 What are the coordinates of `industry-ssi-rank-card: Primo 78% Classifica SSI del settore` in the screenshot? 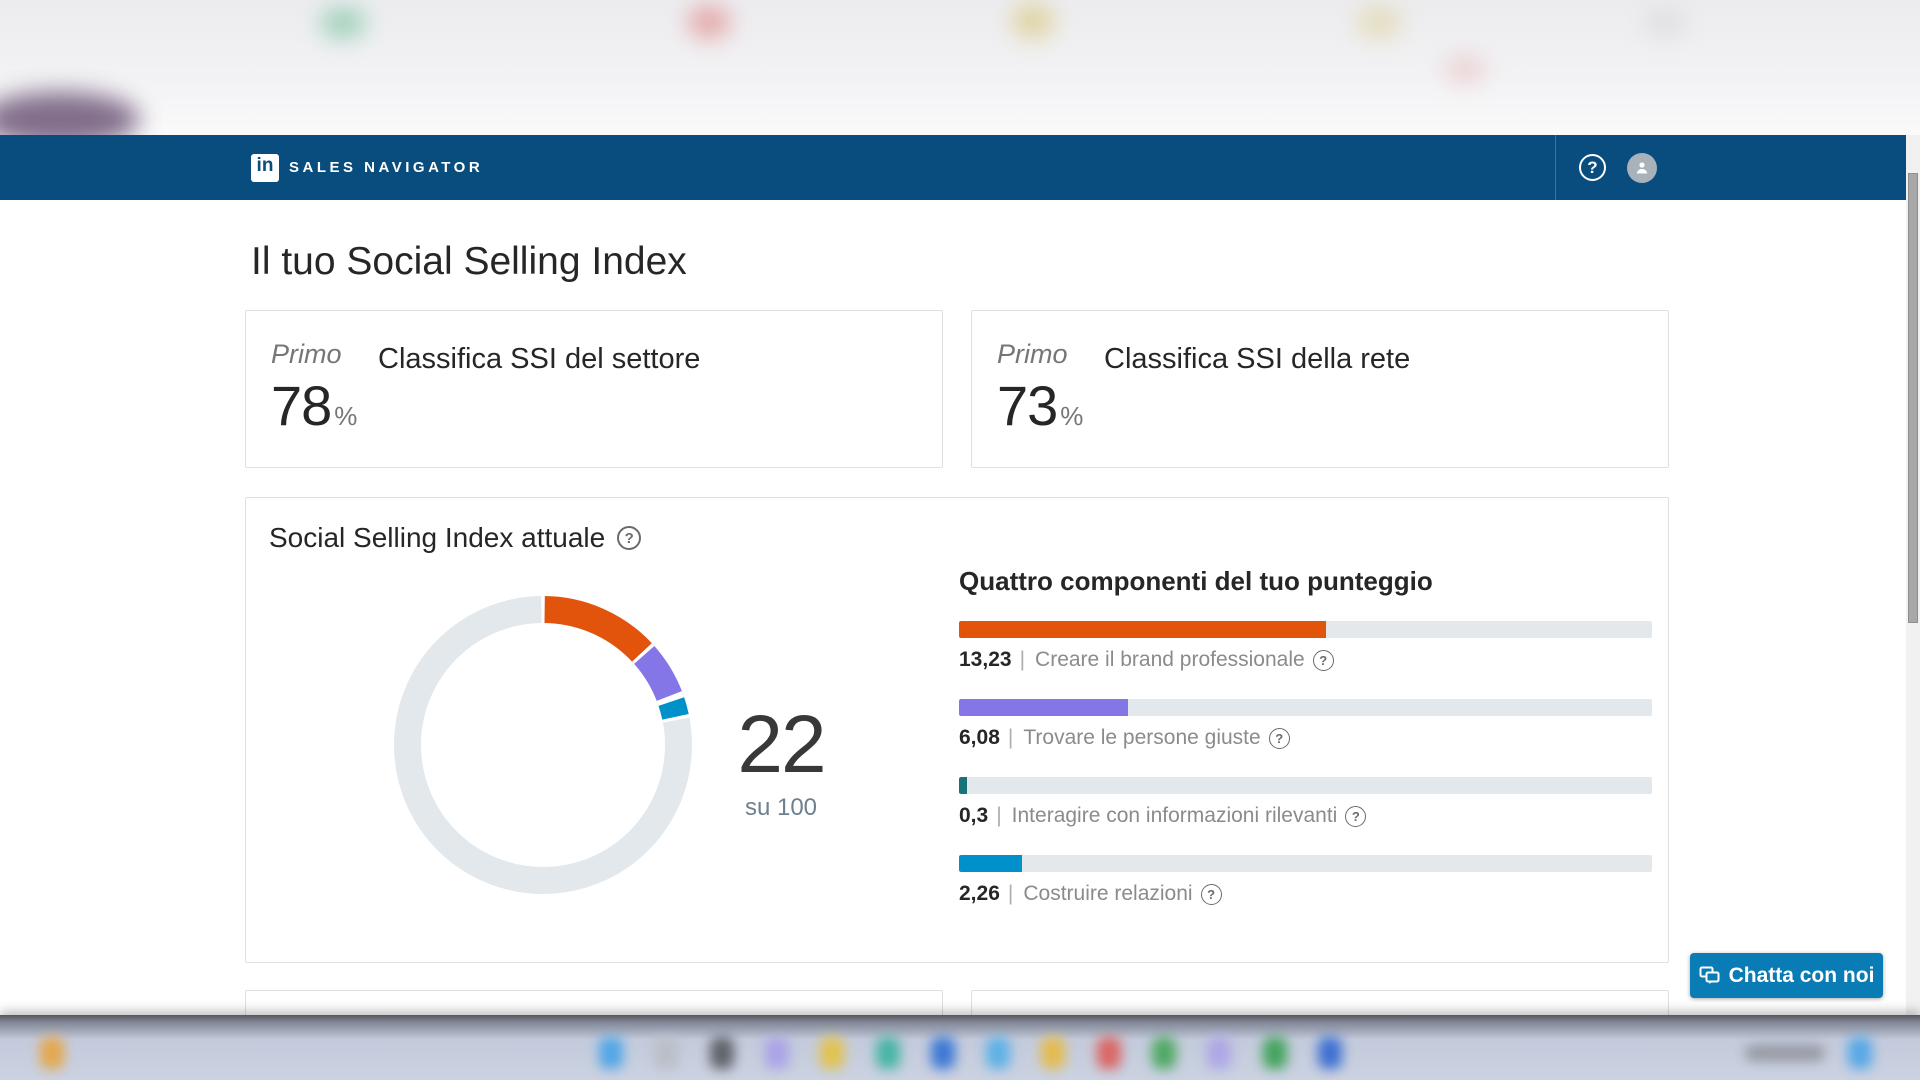 It's located at (594, 389).